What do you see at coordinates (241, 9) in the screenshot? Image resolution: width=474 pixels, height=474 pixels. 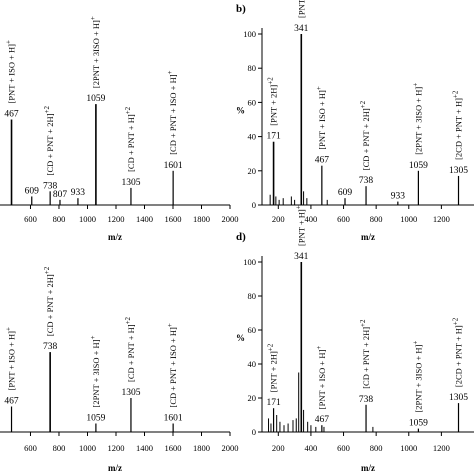 I see `panel-tag: b)` at bounding box center [241, 9].